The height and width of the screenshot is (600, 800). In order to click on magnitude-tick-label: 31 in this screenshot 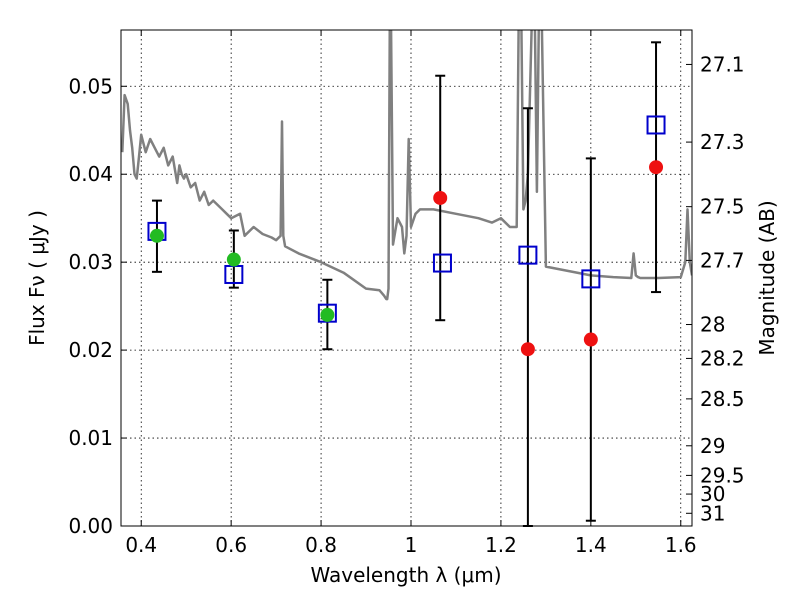, I will do `click(712, 513)`.